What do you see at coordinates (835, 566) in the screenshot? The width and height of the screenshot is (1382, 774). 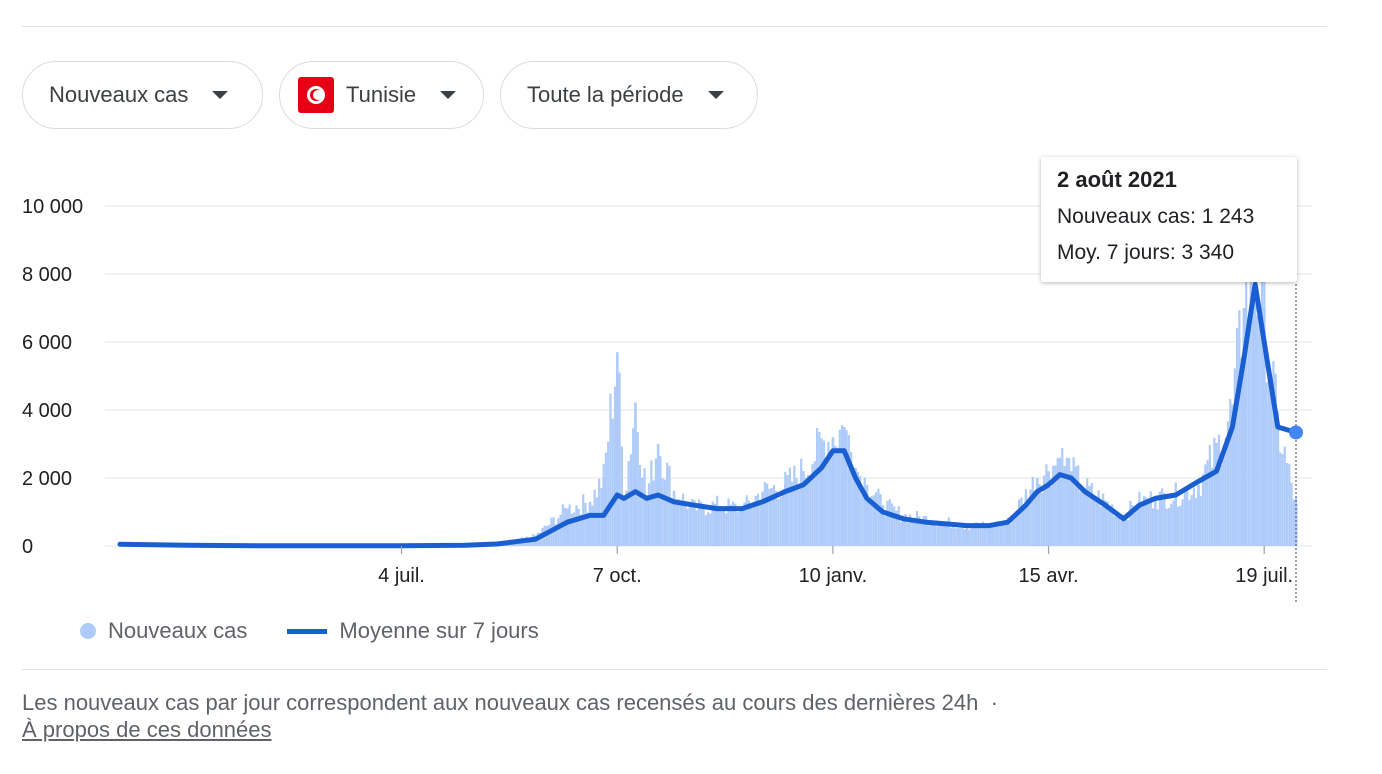 I see `x-axis-ticks: 4 juil. 7 oct. 10 janv. 15 avr. 19 juil.` at bounding box center [835, 566].